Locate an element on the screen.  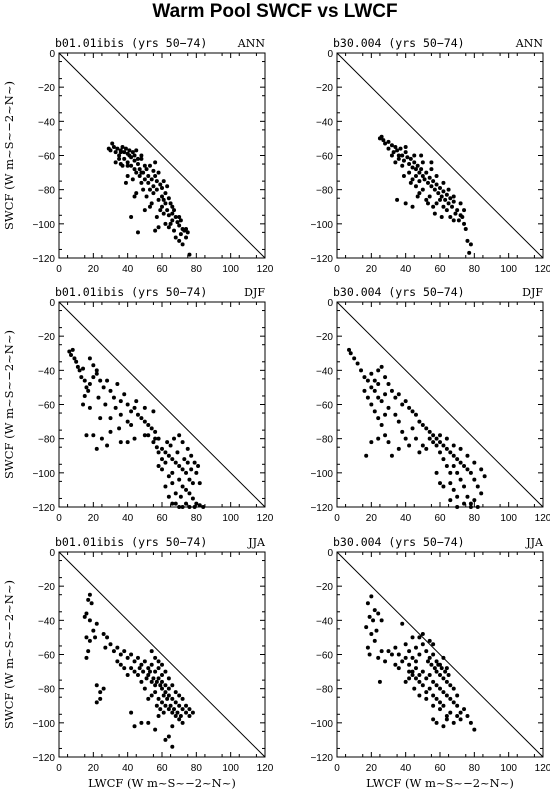
y-tick-label: −20 is located at coordinates (324, 587).